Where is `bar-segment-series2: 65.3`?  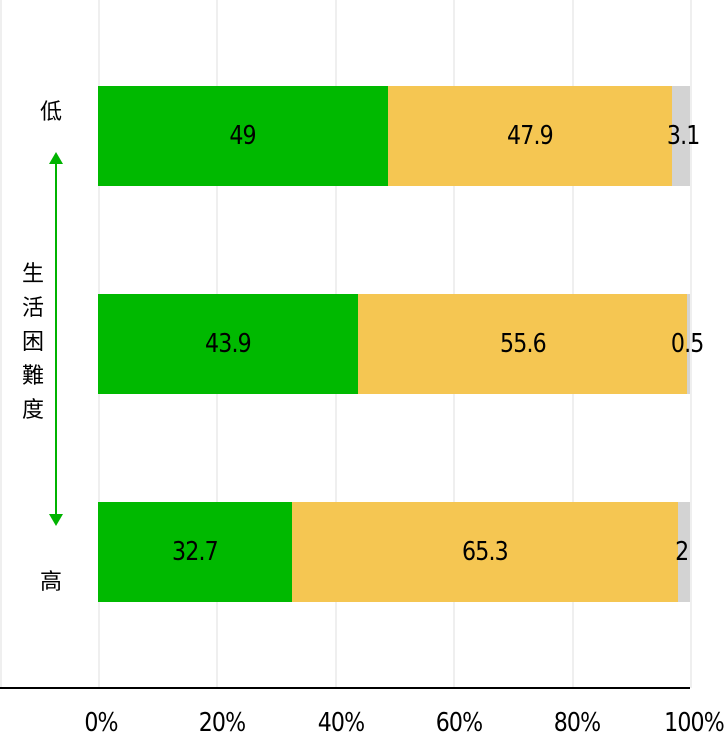 bar-segment-series2: 65.3 is located at coordinates (485, 552).